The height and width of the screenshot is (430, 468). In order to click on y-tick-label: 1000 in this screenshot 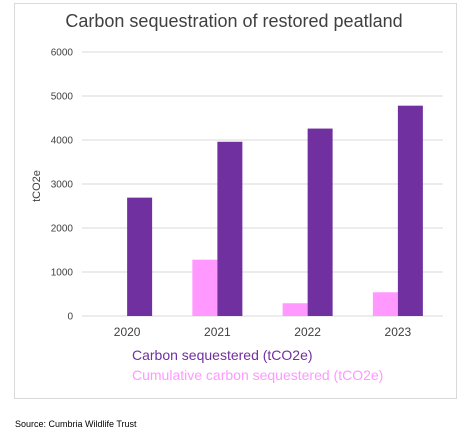, I will do `click(62, 273)`.